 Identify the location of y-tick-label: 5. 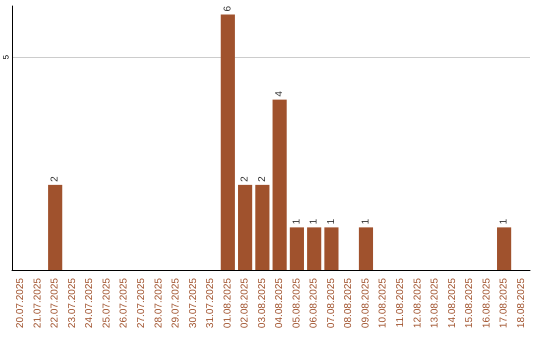
(6, 57).